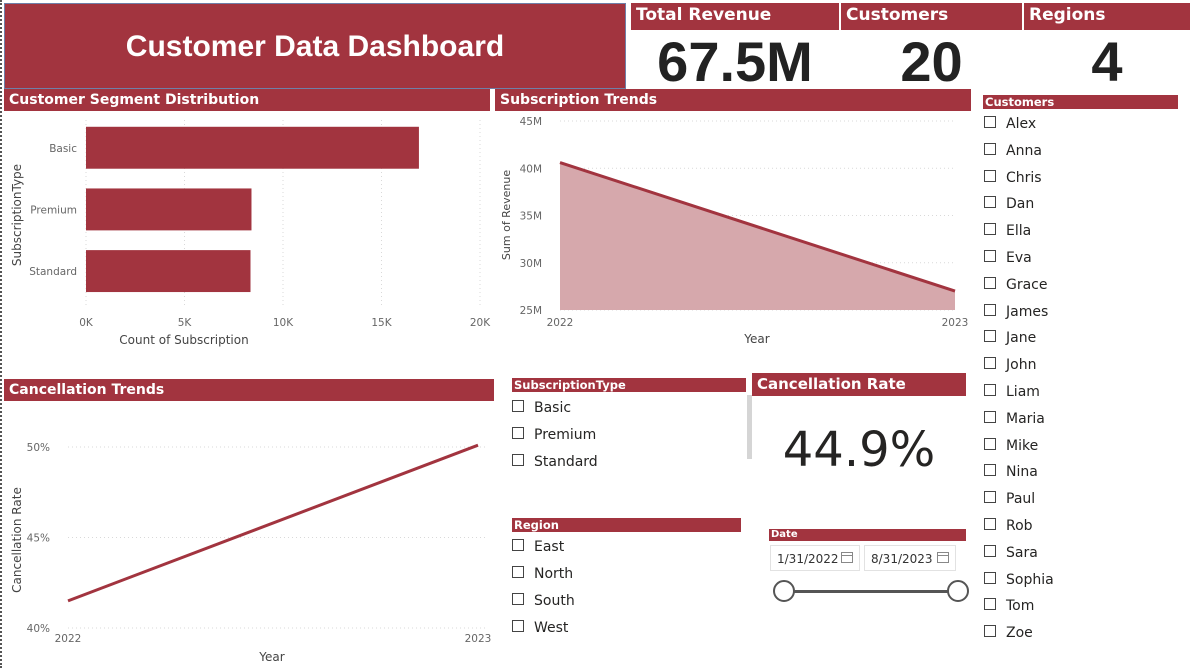  Describe the element at coordinates (859, 384) in the screenshot. I see `cancellation-rate-header: Cancellation Rate` at that location.